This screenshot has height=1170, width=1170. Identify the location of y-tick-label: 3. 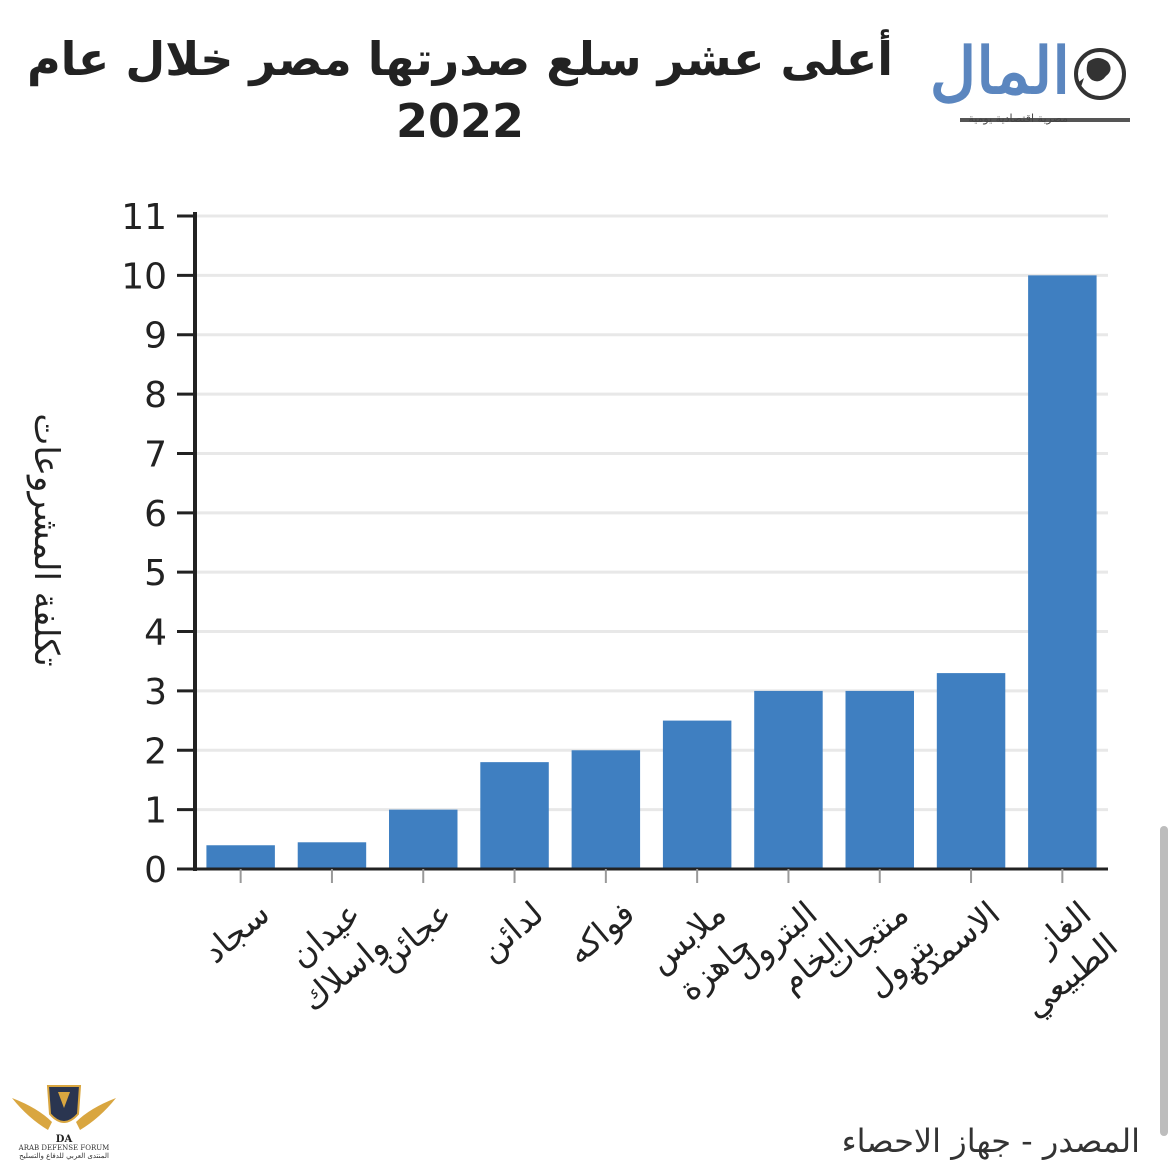
(155, 692).